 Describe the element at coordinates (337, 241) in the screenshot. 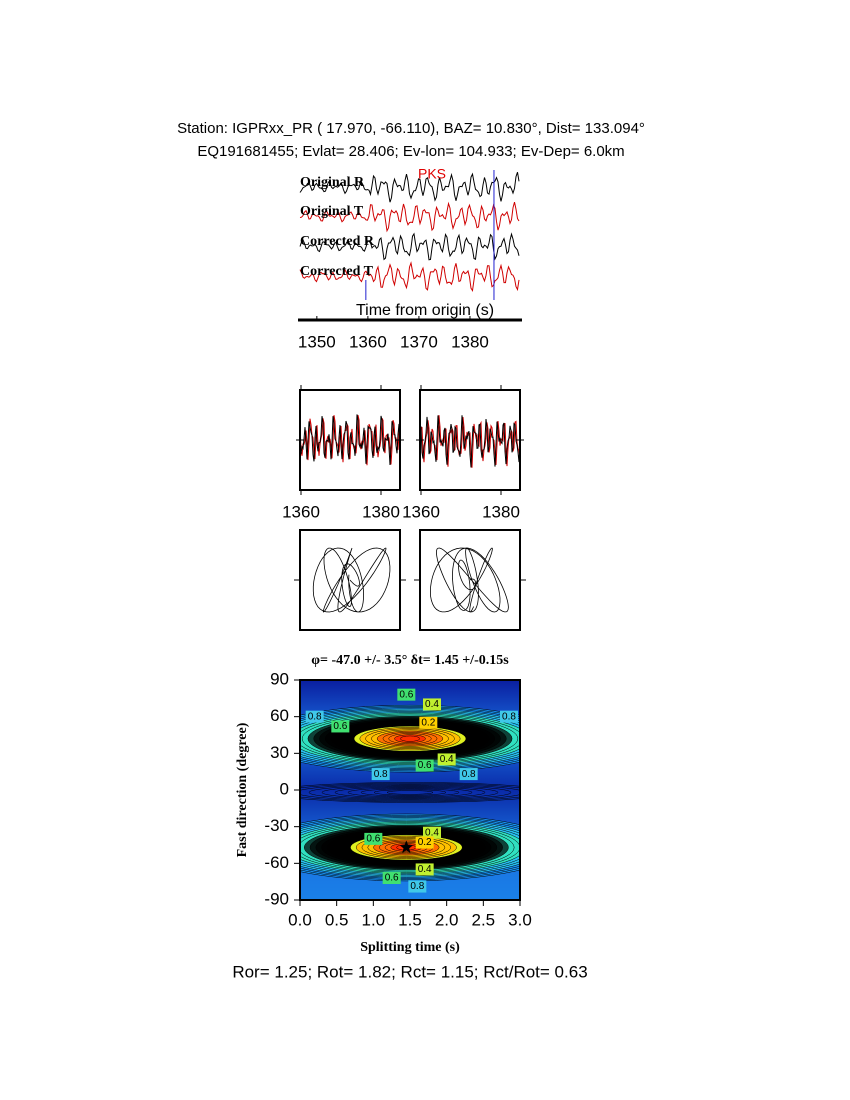

I see `trace-label: Corrected R` at that location.